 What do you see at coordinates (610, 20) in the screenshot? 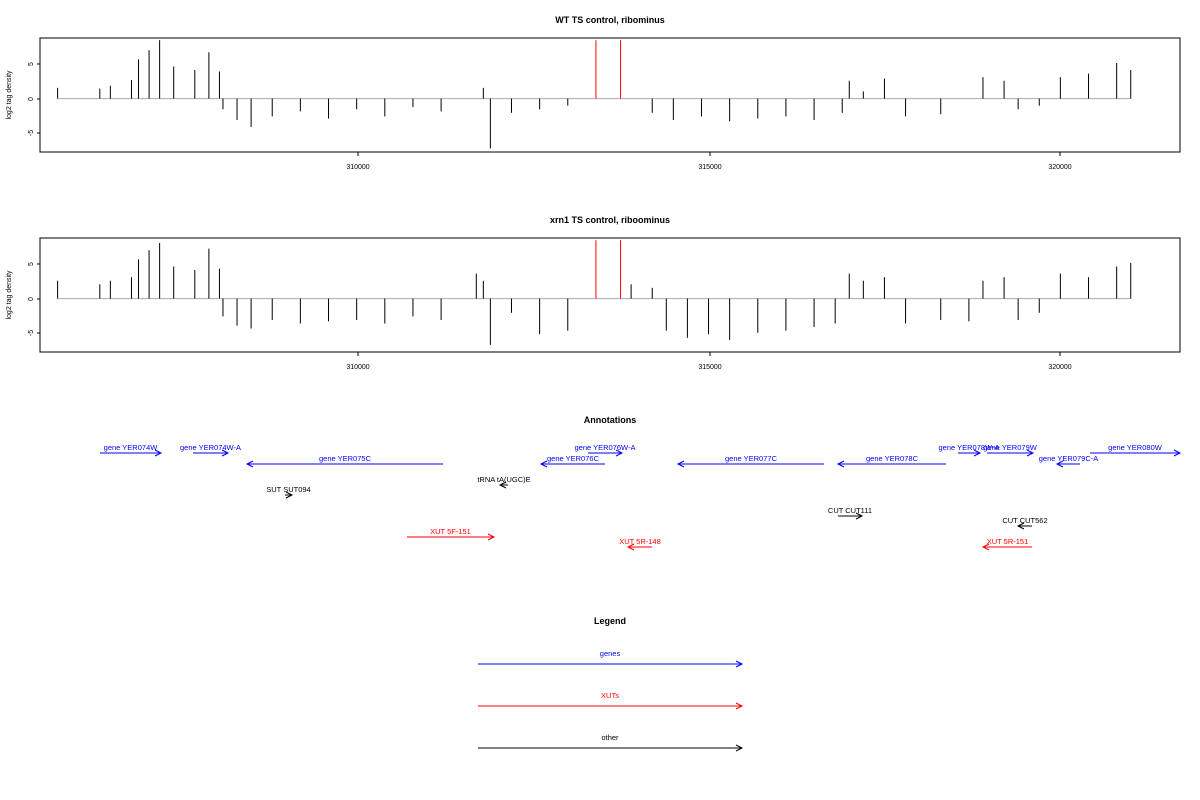
I see `panel-title: WT TS control, ribominus` at bounding box center [610, 20].